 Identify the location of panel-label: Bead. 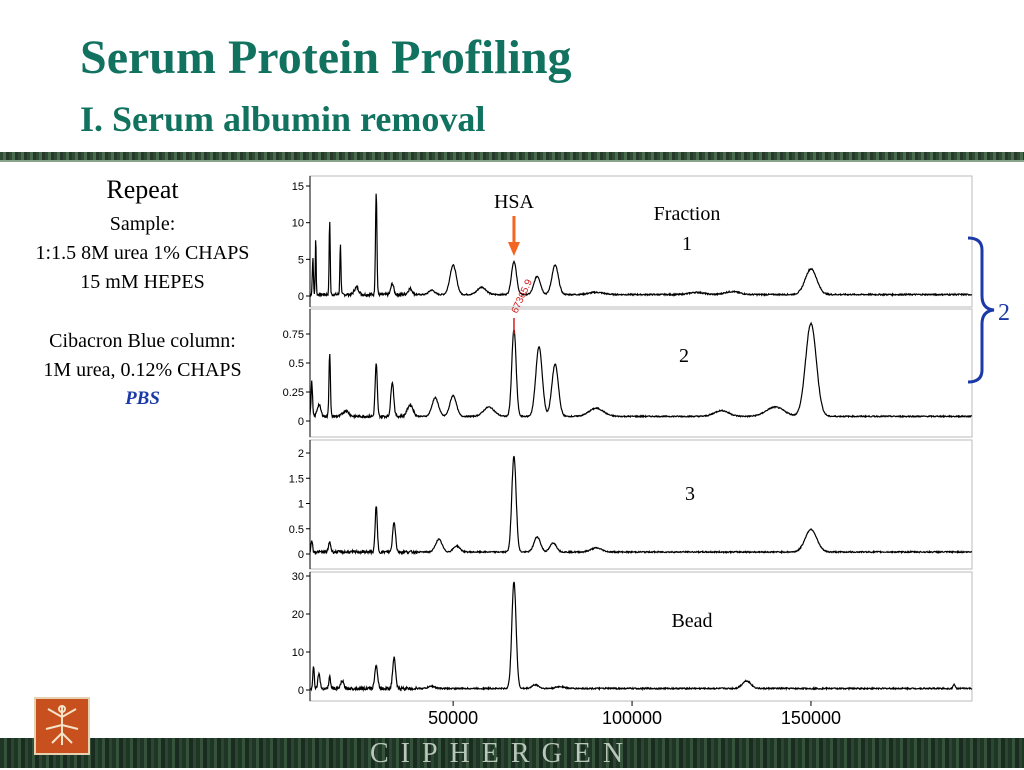
(691, 621).